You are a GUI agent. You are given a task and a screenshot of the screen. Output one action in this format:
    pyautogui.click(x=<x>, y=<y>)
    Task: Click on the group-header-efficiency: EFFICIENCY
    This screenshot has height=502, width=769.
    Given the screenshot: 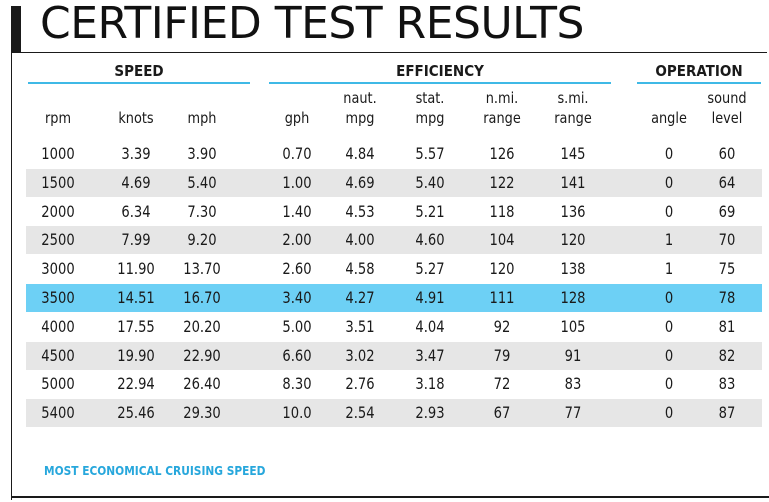 What is the action you would take?
    pyautogui.click(x=440, y=73)
    